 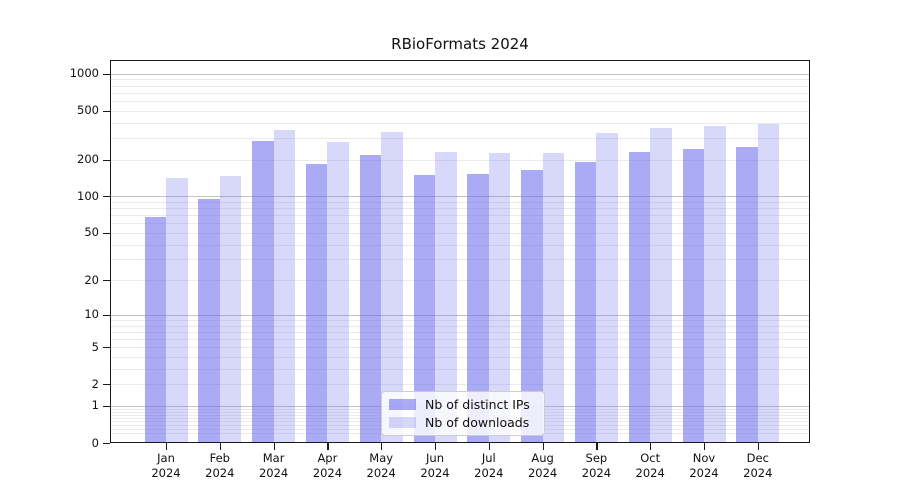 I want to click on y-tick-label: 0, so click(x=95, y=442).